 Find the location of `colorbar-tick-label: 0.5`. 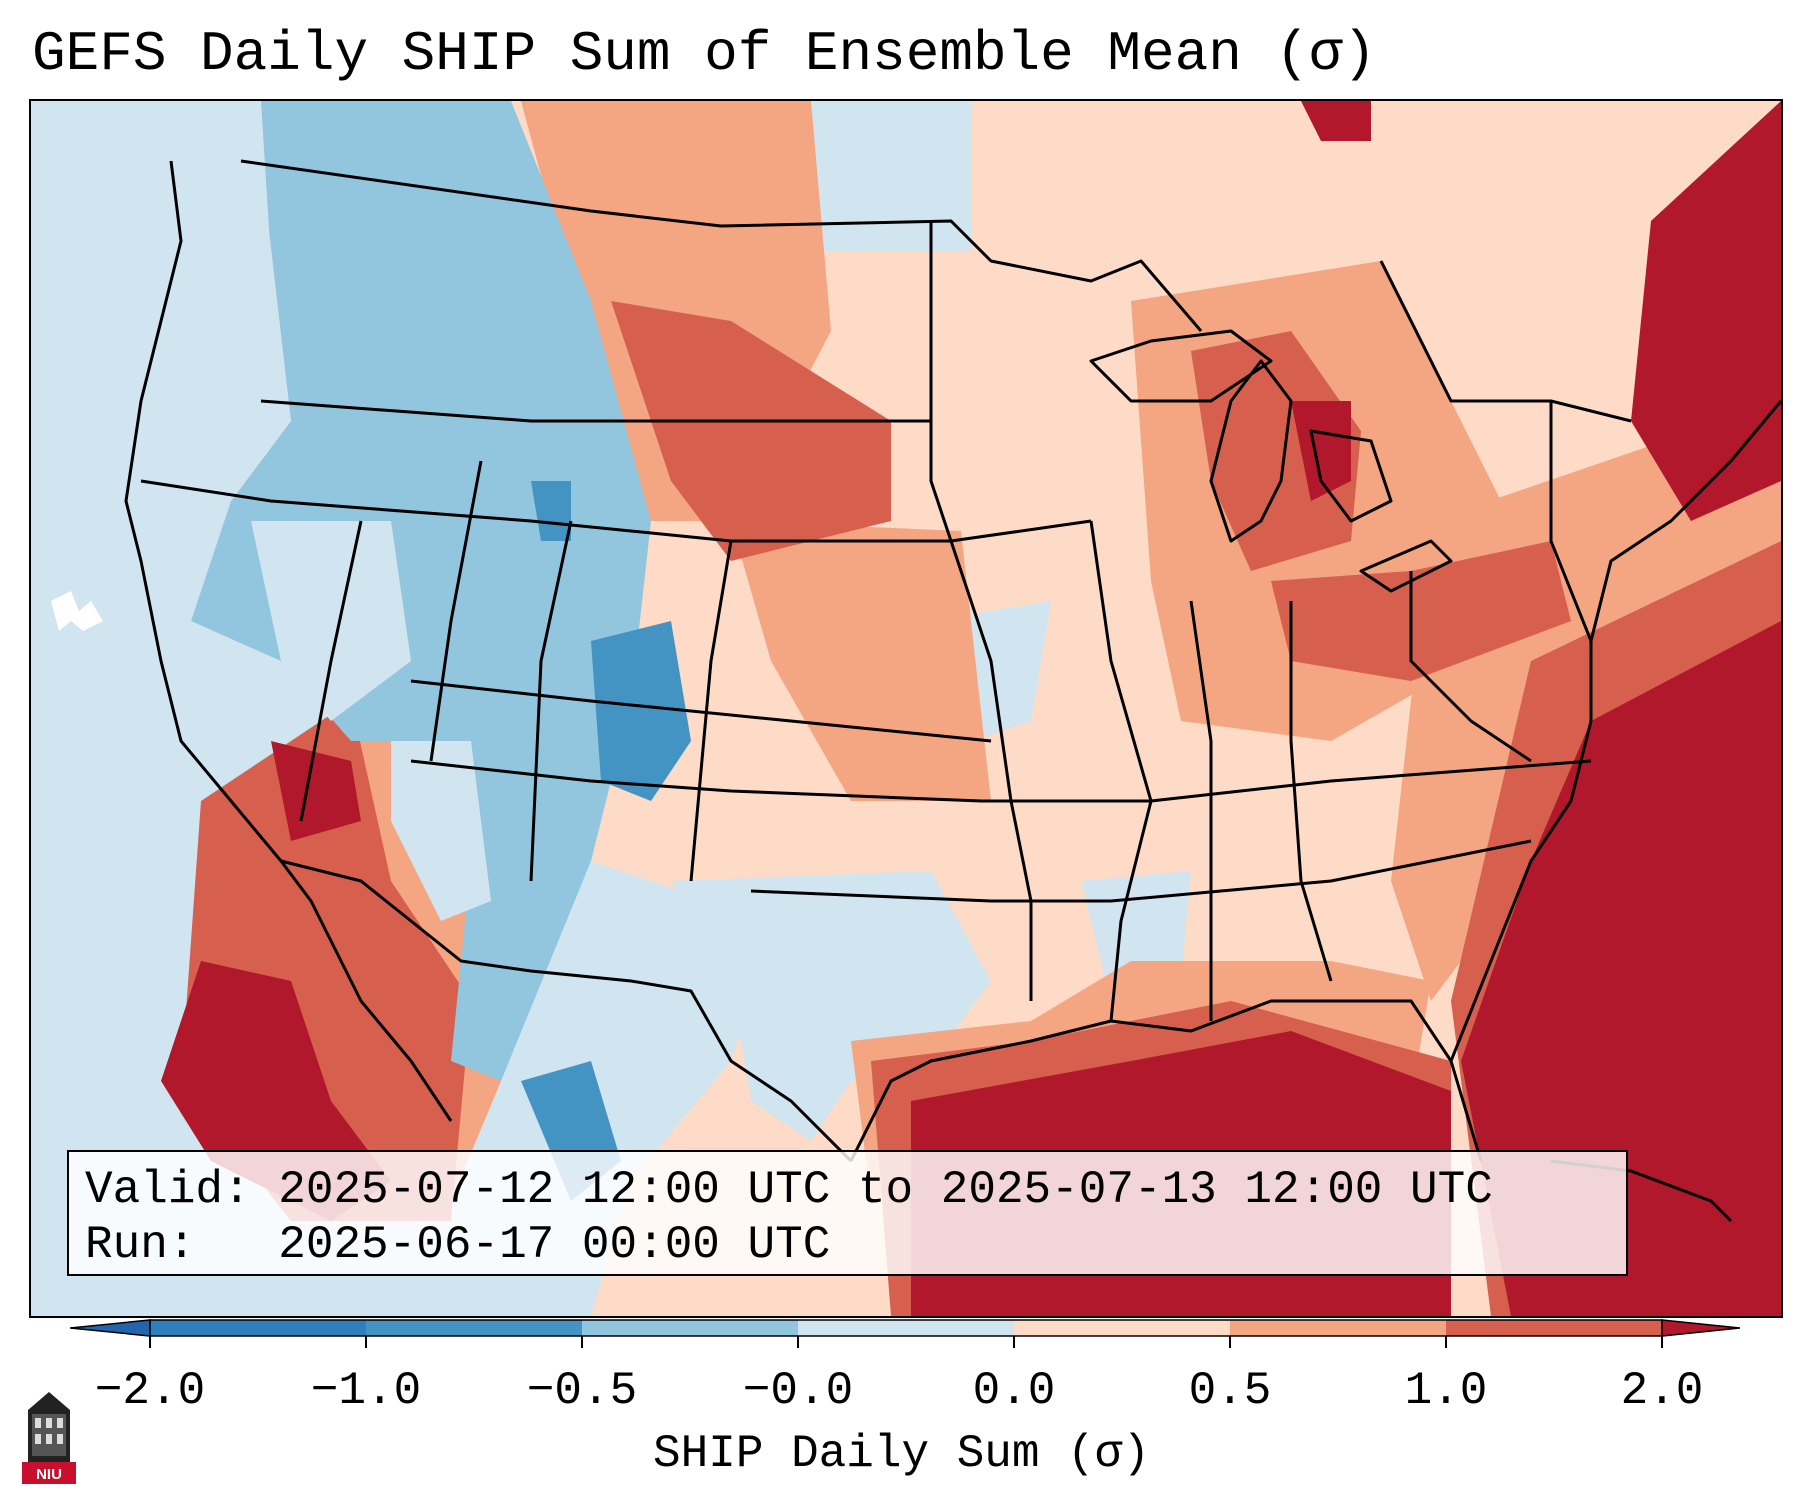

colorbar-tick-label: 0.5 is located at coordinates (1230, 1391).